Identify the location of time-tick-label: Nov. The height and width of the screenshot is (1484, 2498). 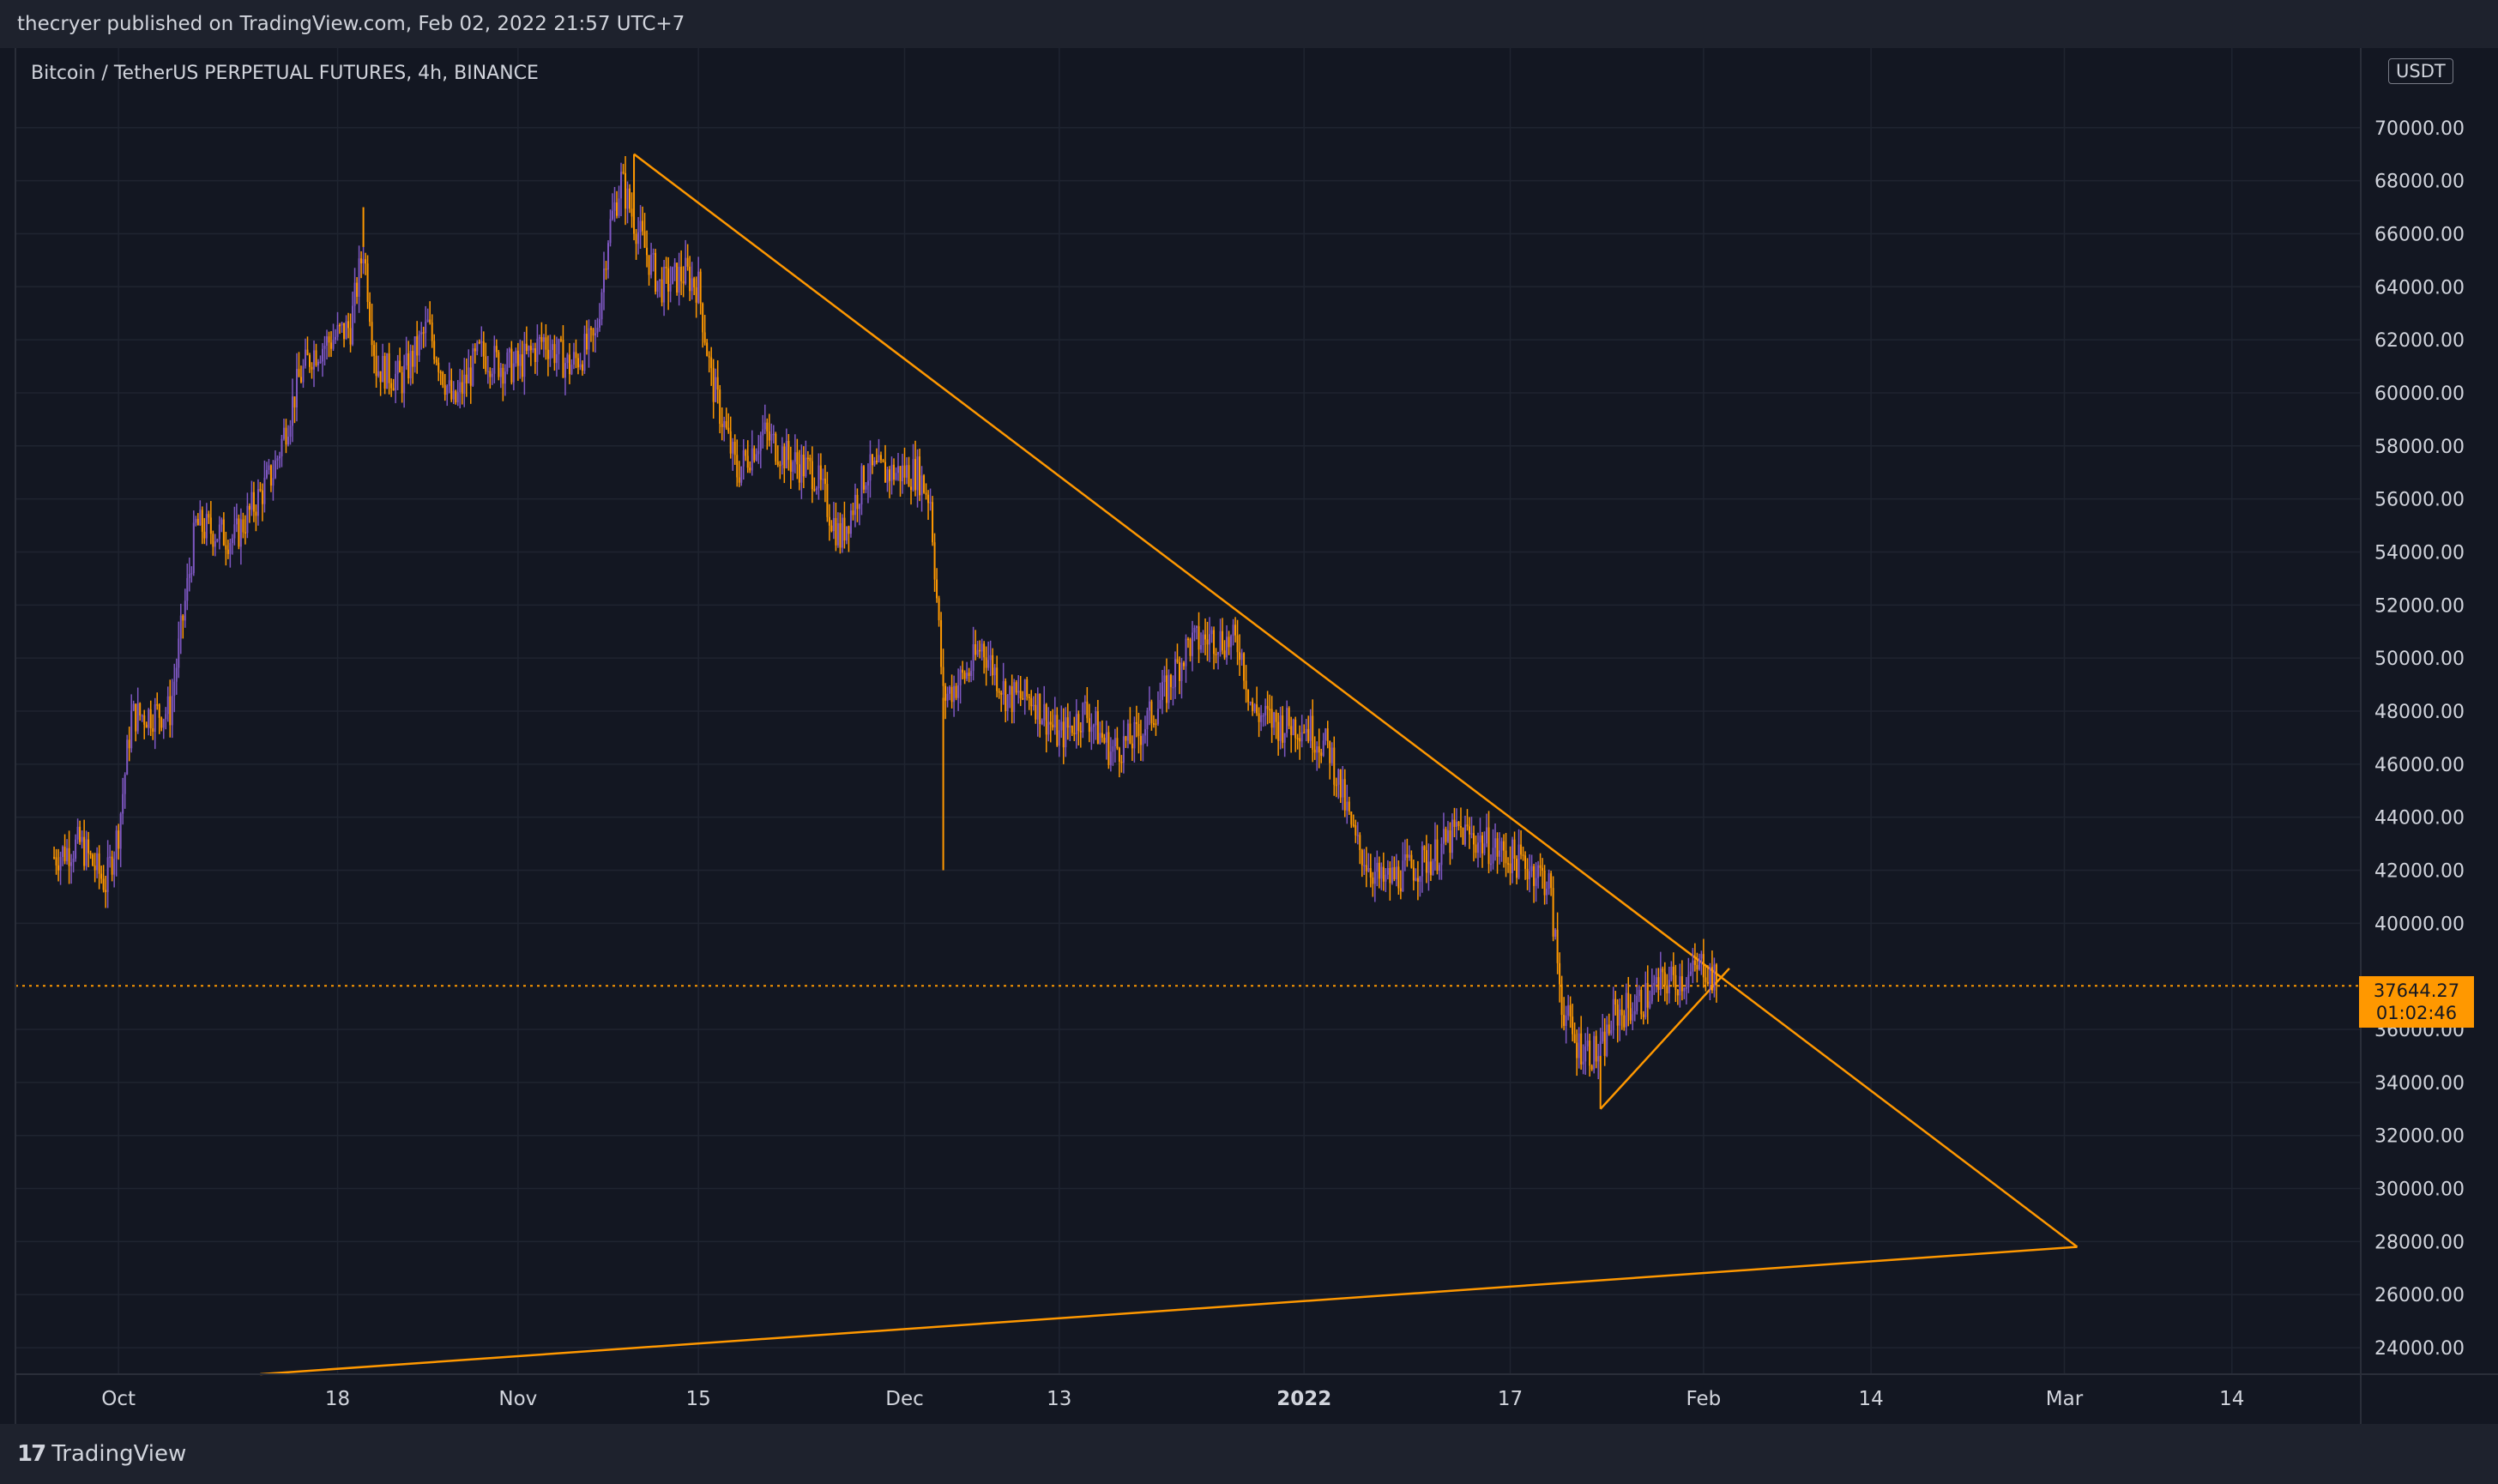
(517, 1399).